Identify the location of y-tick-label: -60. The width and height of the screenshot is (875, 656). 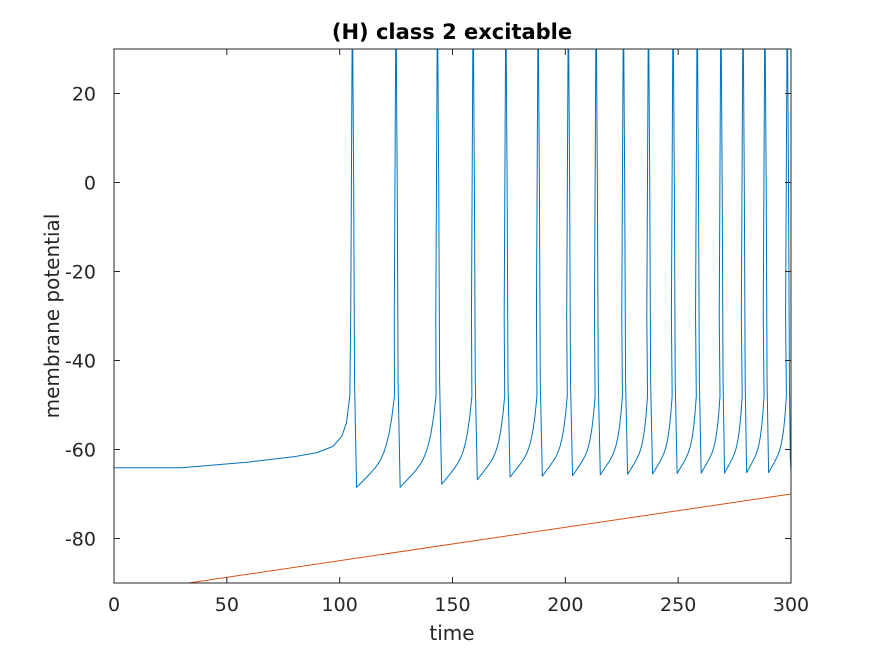
(80, 451).